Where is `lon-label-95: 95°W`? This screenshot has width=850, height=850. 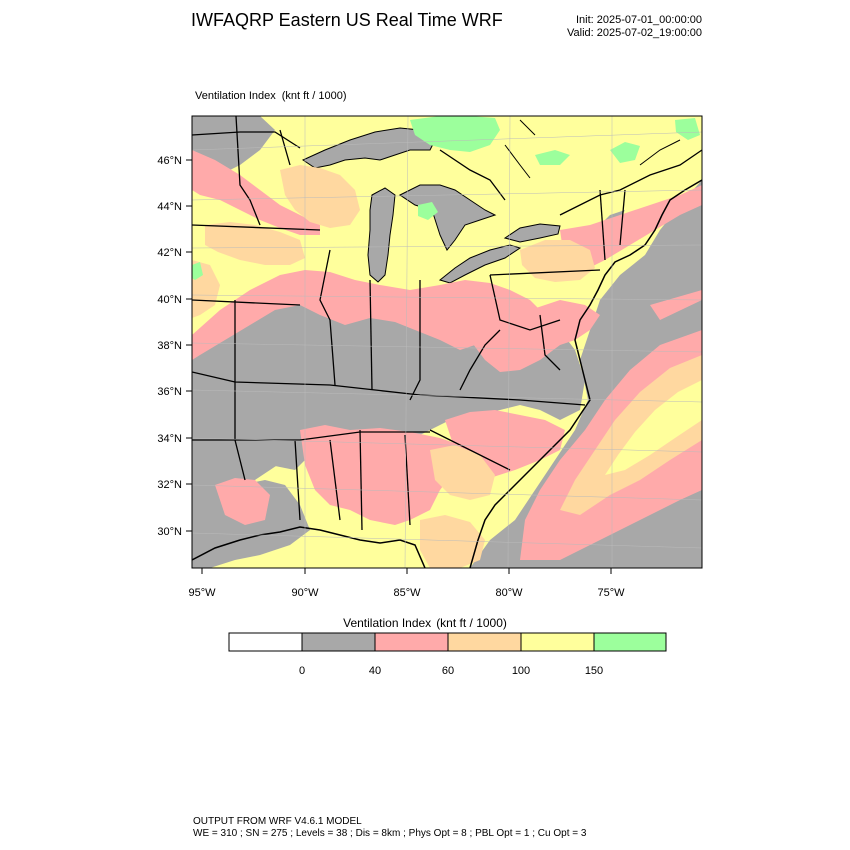 lon-label-95: 95°W is located at coordinates (202, 593).